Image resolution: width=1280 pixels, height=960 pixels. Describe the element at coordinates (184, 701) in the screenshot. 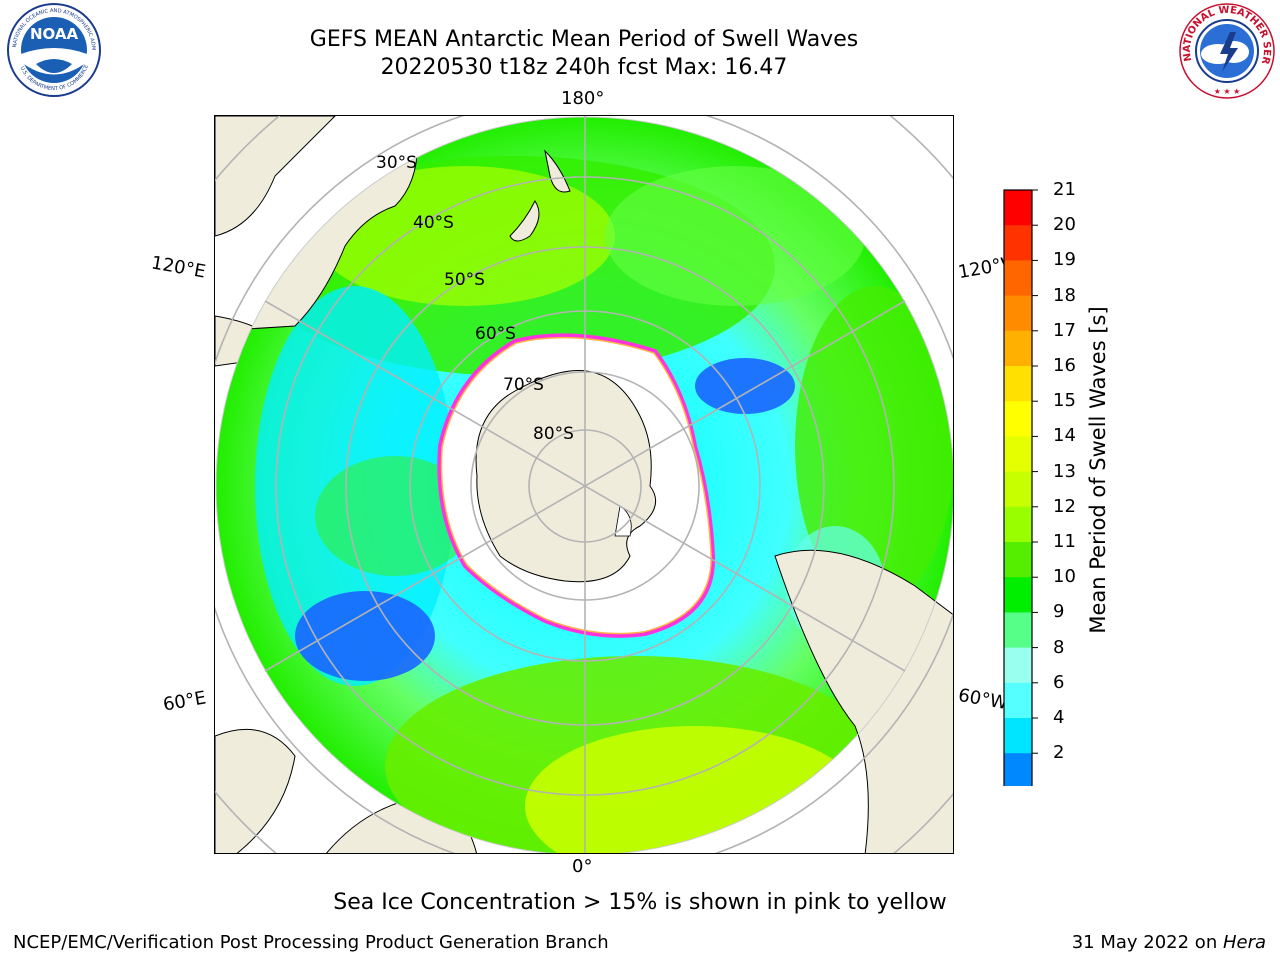

I see `lon-label-60e: 60°E` at that location.